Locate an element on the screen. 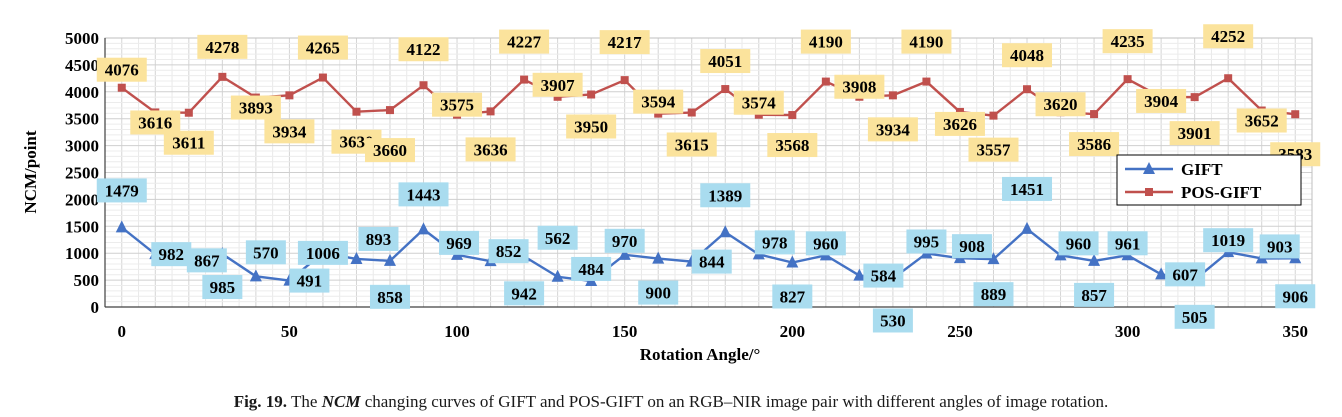 Image resolution: width=1342 pixels, height=417 pixels. gift-data-label: 570 is located at coordinates (266, 252).